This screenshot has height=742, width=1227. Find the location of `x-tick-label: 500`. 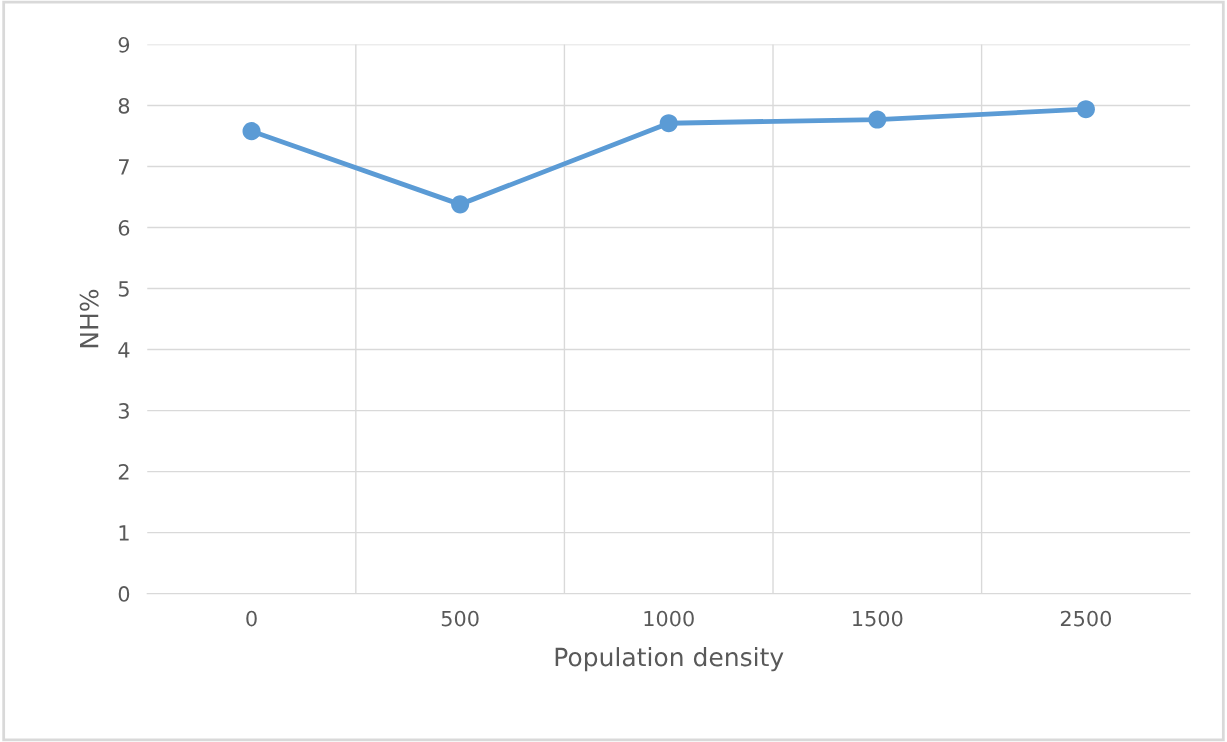

x-tick-label: 500 is located at coordinates (460, 618).